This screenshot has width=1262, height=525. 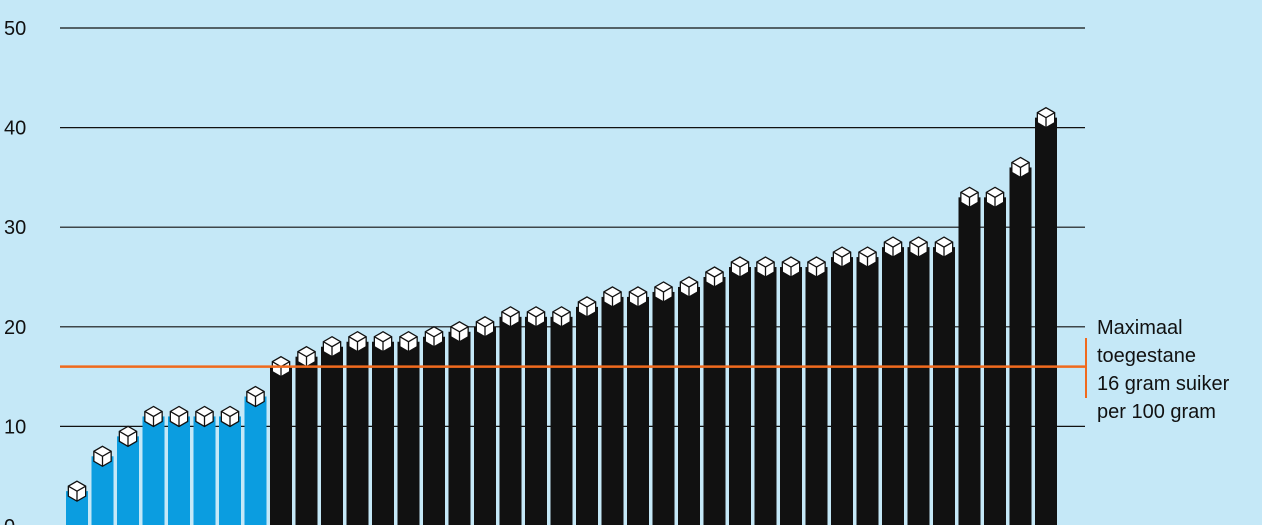 I want to click on limit-label-line-3: 16 gram suiker, so click(x=1163, y=384).